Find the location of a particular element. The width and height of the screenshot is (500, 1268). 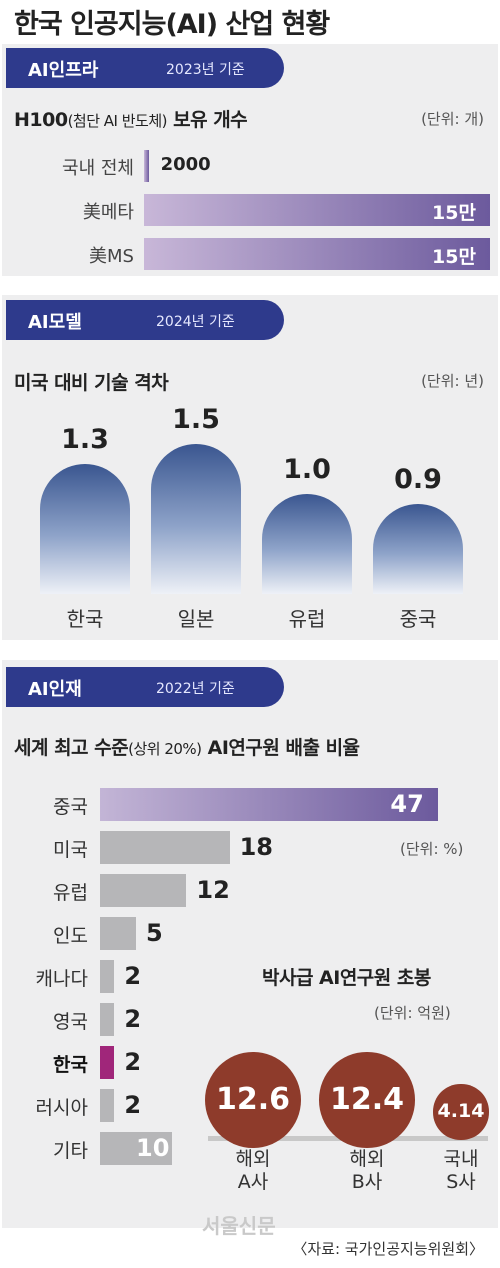

infra-subtitle: H100(첨단 AI 반도체) 보유 개수 is located at coordinates (131, 118).